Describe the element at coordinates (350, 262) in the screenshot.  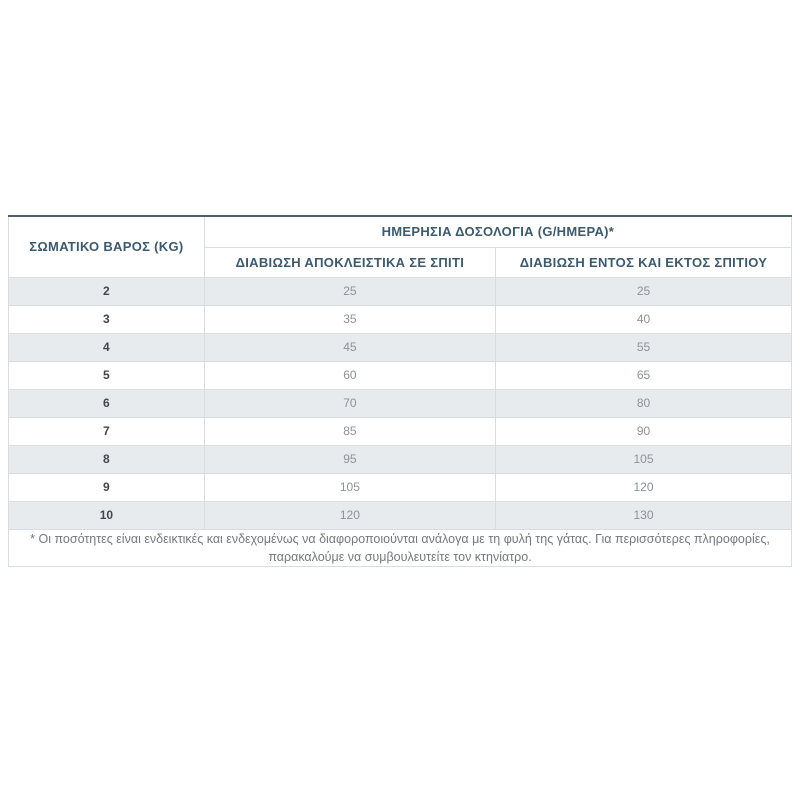
I see `column-header-indoor-only: ΔΙΑΒΙΩΣΗ ΑΠΟΚΛΕΙΣΤΙΚΑ ΣΕ ΣΠΙΤΙ` at that location.